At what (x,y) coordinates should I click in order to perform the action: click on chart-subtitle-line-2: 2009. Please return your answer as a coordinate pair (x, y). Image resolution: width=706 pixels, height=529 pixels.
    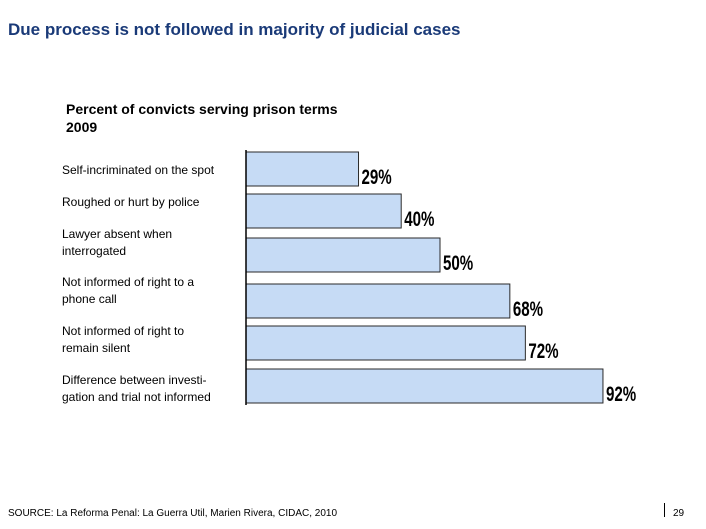
    Looking at the image, I should click on (82, 127).